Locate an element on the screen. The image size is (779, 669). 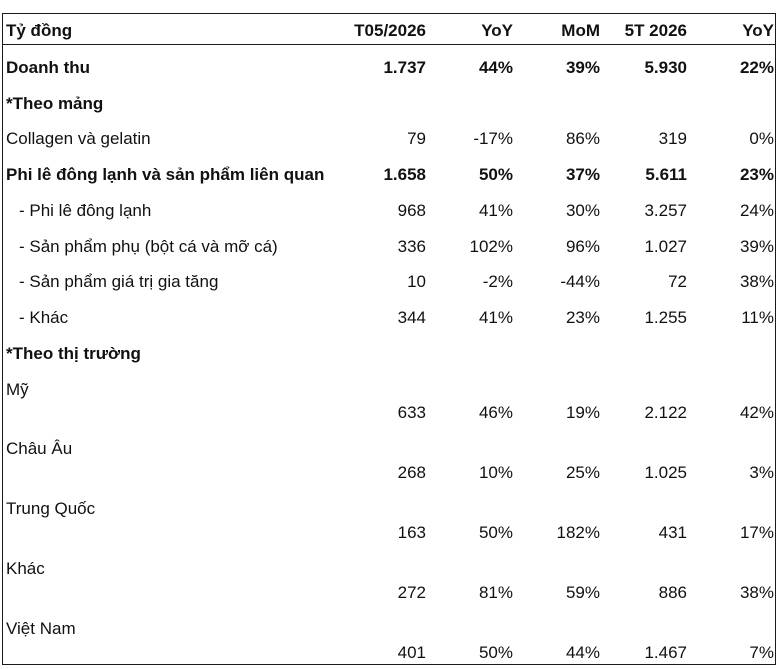
cell-frozen-fillet-mom: 30% is located at coordinates (582, 210).